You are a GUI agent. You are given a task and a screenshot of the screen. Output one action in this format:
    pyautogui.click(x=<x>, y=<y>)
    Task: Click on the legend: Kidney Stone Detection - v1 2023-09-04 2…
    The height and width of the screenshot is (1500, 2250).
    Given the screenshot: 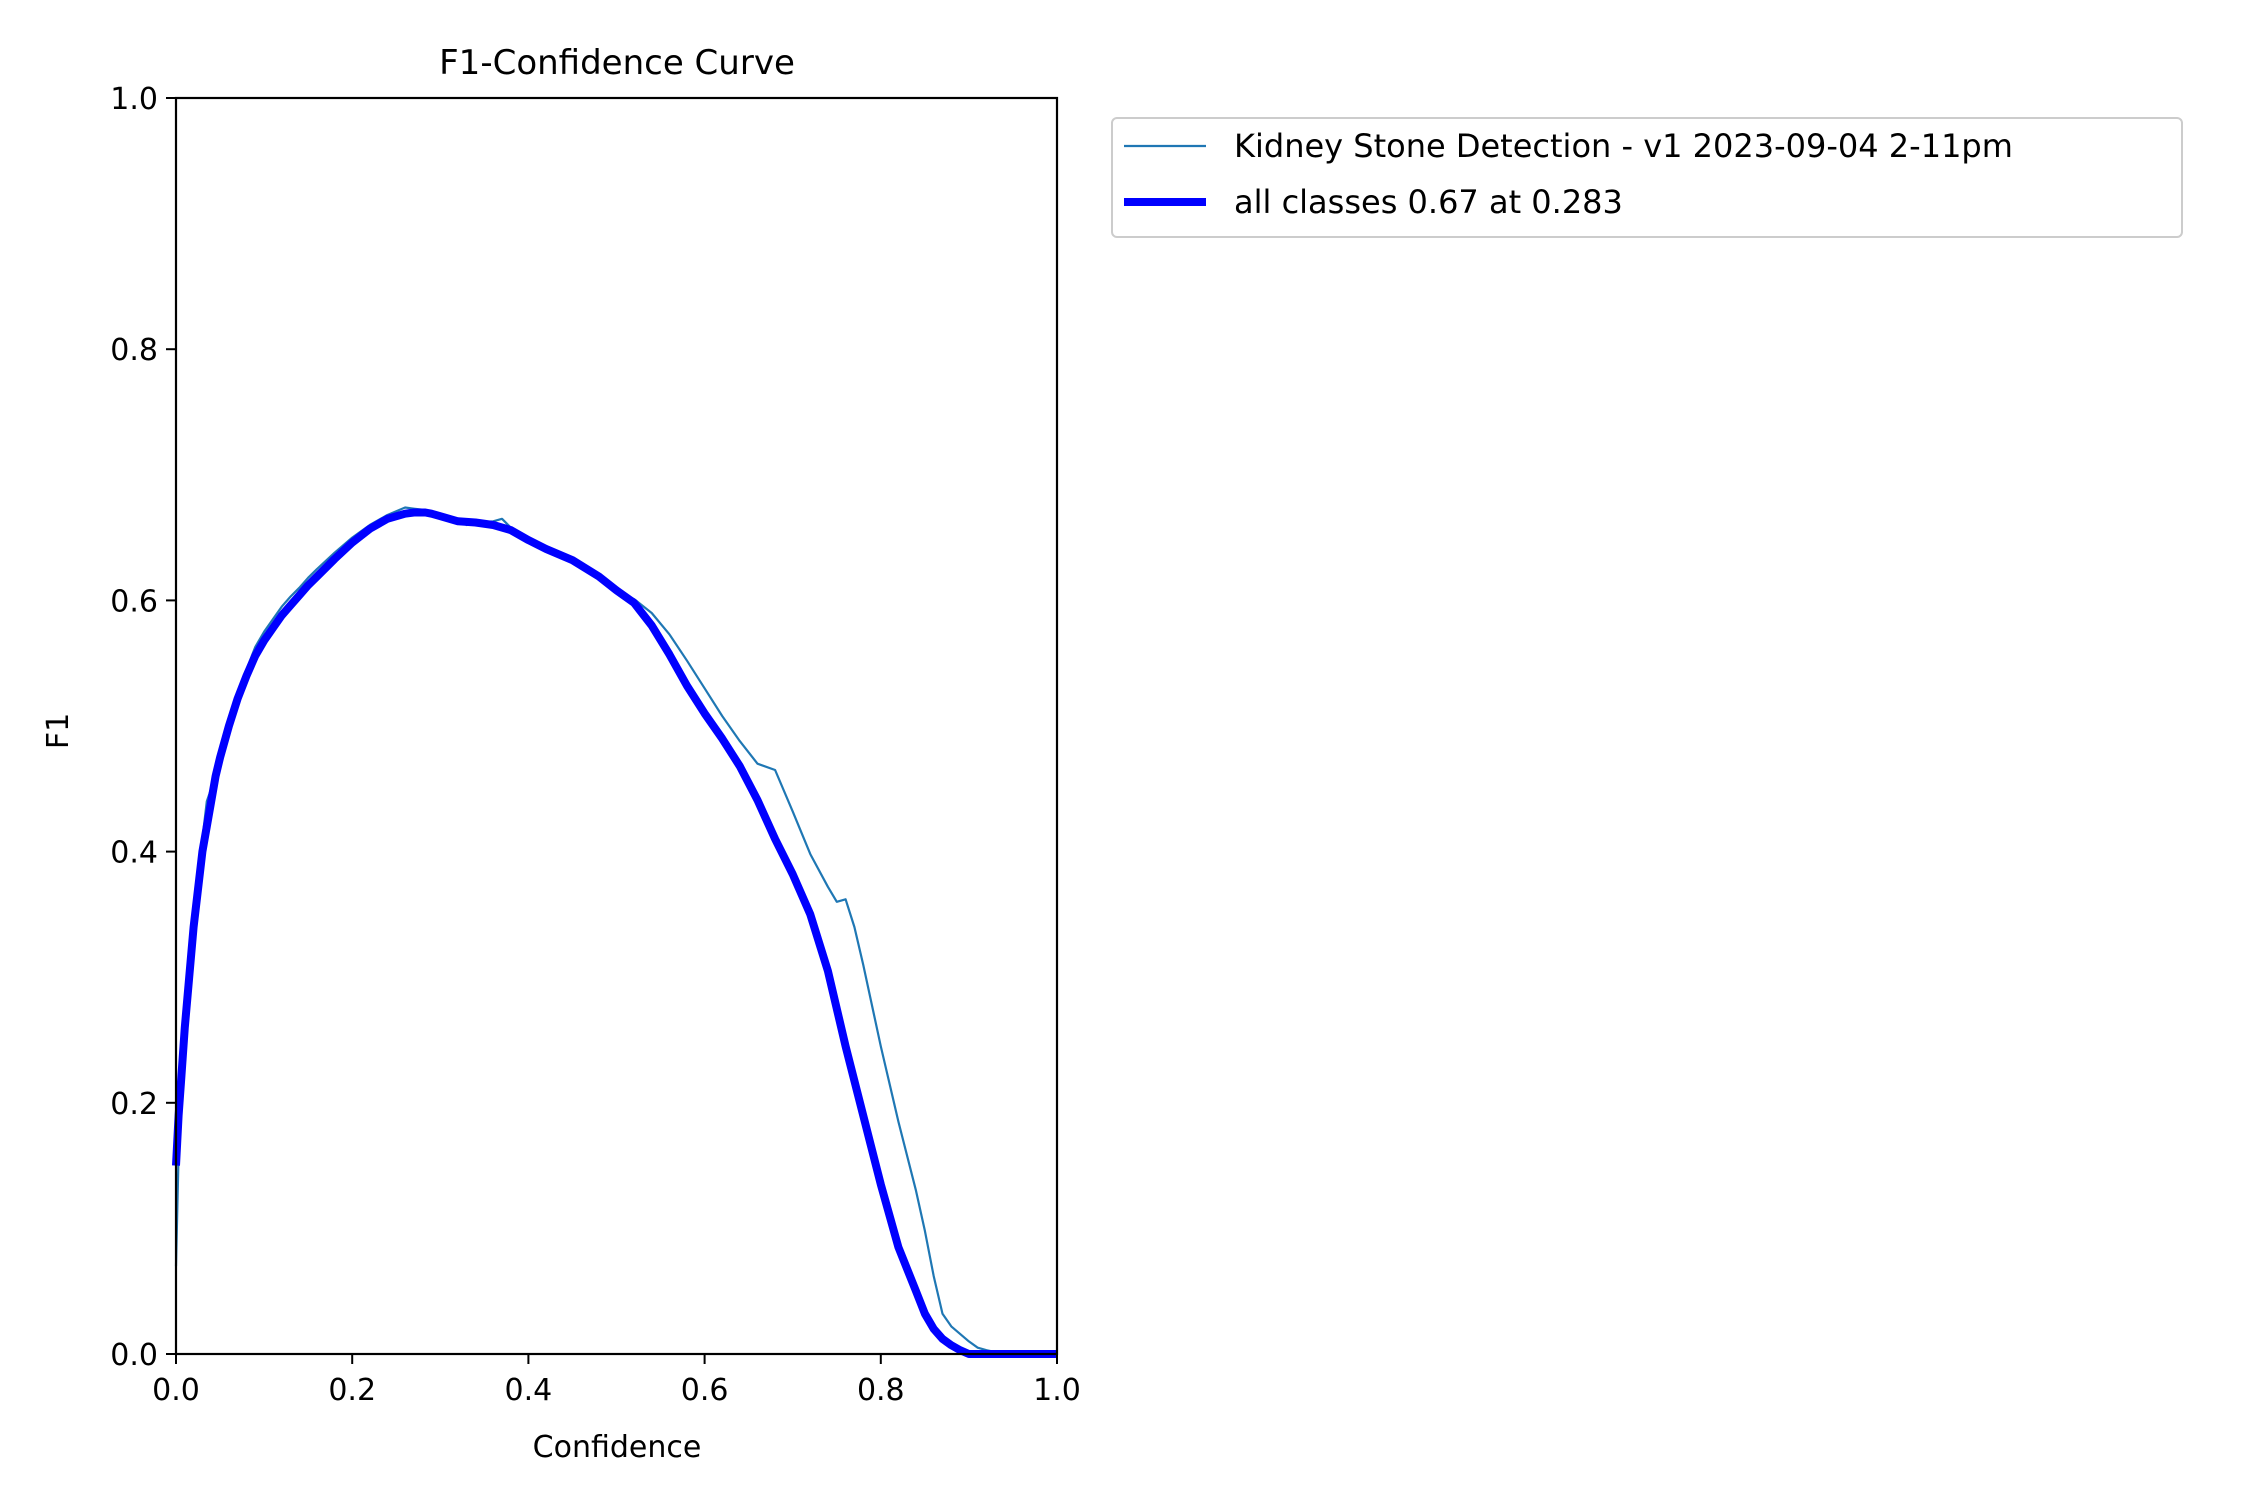 What is the action you would take?
    pyautogui.click(x=1647, y=177)
    